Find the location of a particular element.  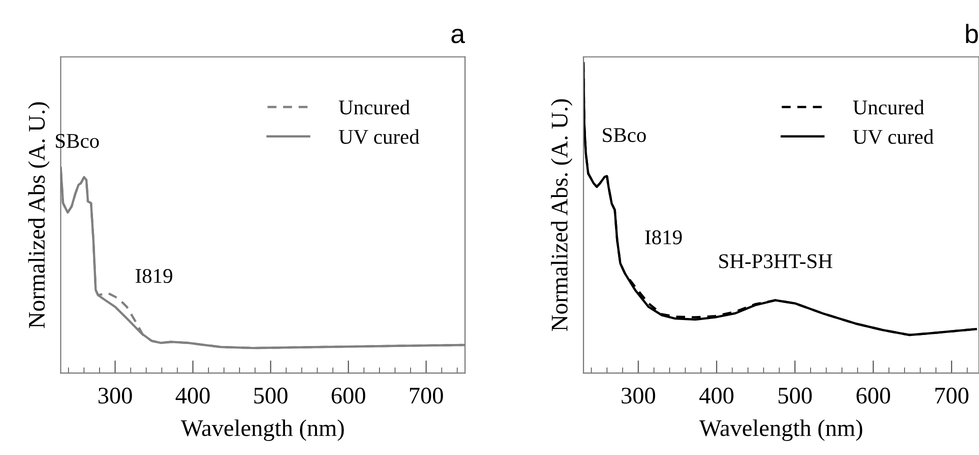

chart-title: b is located at coordinates (972, 34).